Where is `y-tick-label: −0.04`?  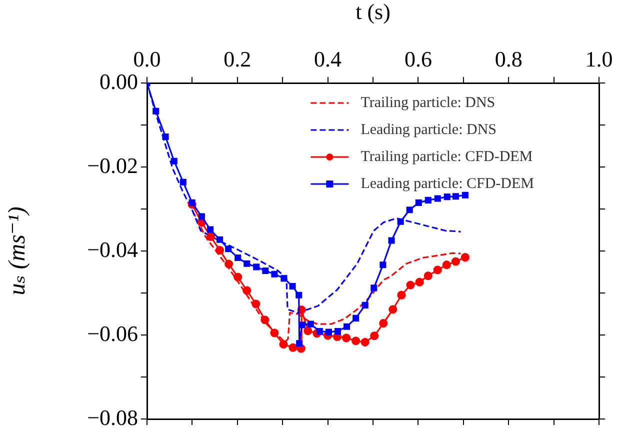
y-tick-label: −0.04 is located at coordinates (112, 249).